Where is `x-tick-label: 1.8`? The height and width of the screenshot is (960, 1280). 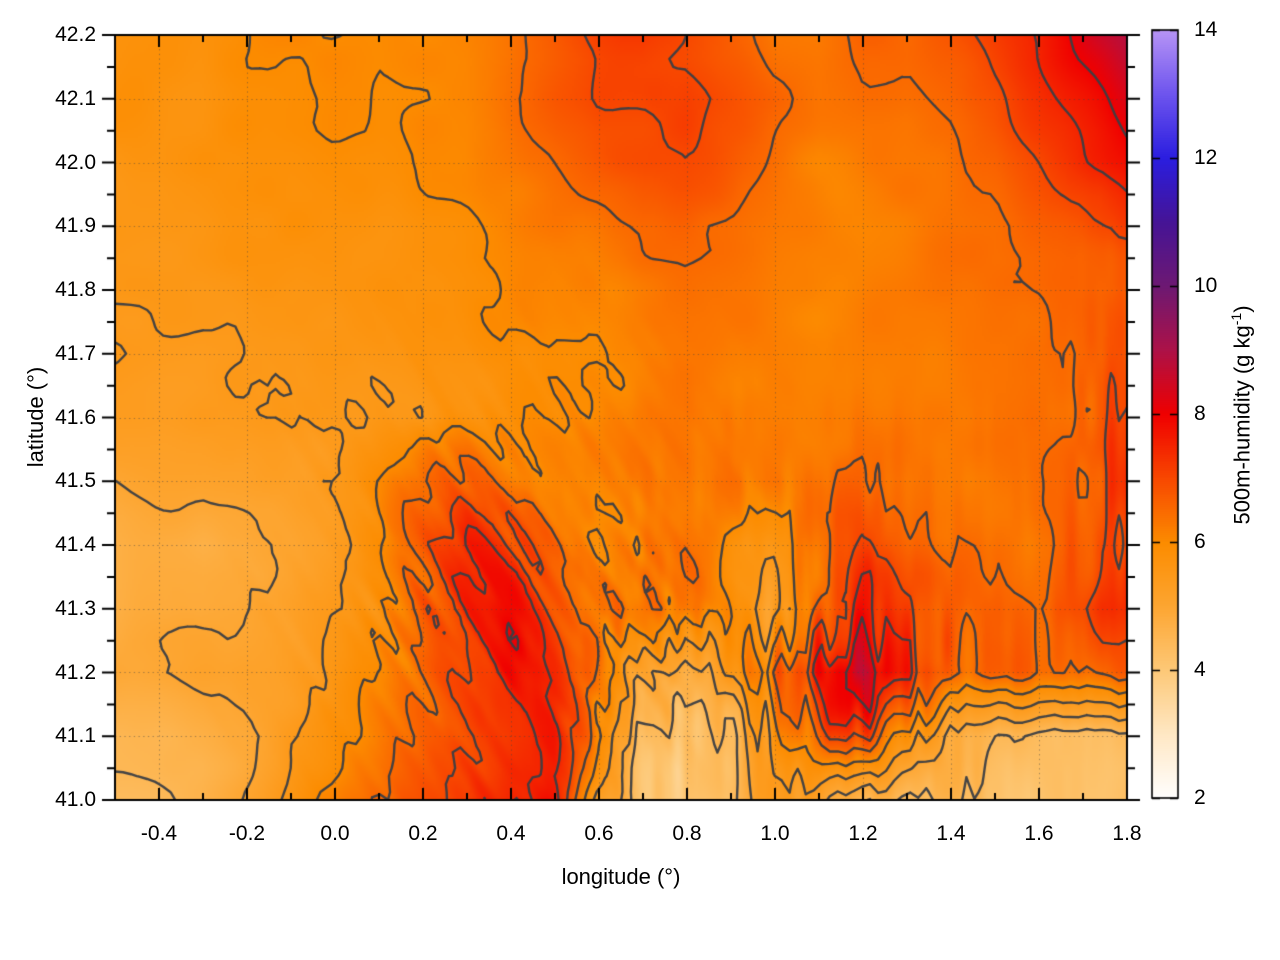
x-tick-label: 1.8 is located at coordinates (1127, 833).